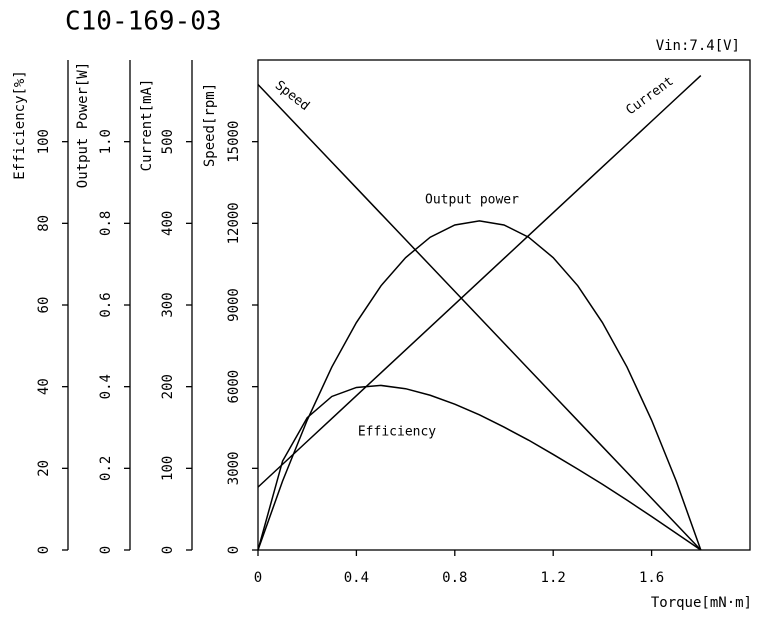 Image resolution: width=770 pixels, height=620 pixels. Describe the element at coordinates (143, 22) in the screenshot. I see `chart-title: C10-169-03` at that location.